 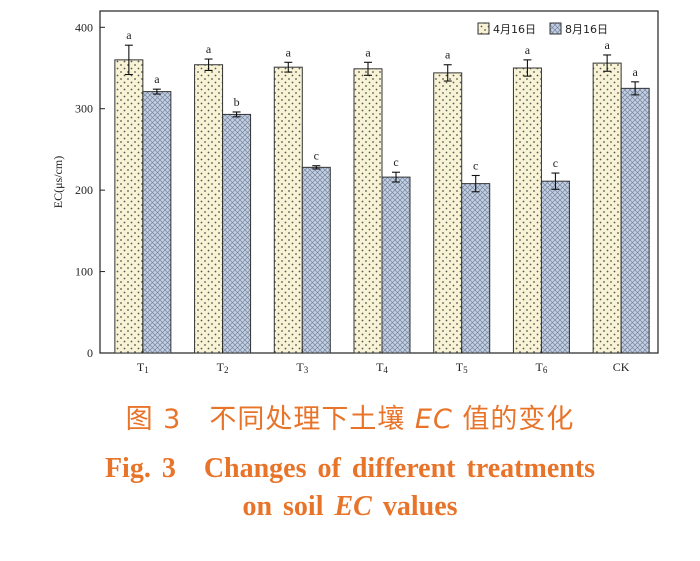 I want to click on x-tick-label: T5, so click(x=462, y=367).